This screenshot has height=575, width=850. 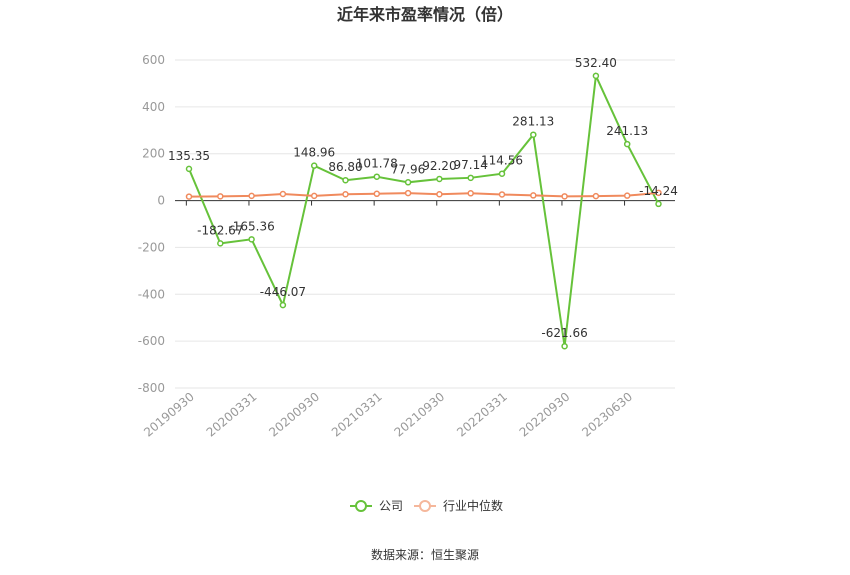 What do you see at coordinates (471, 165) in the screenshot?
I see `data-label: 97.14` at bounding box center [471, 165].